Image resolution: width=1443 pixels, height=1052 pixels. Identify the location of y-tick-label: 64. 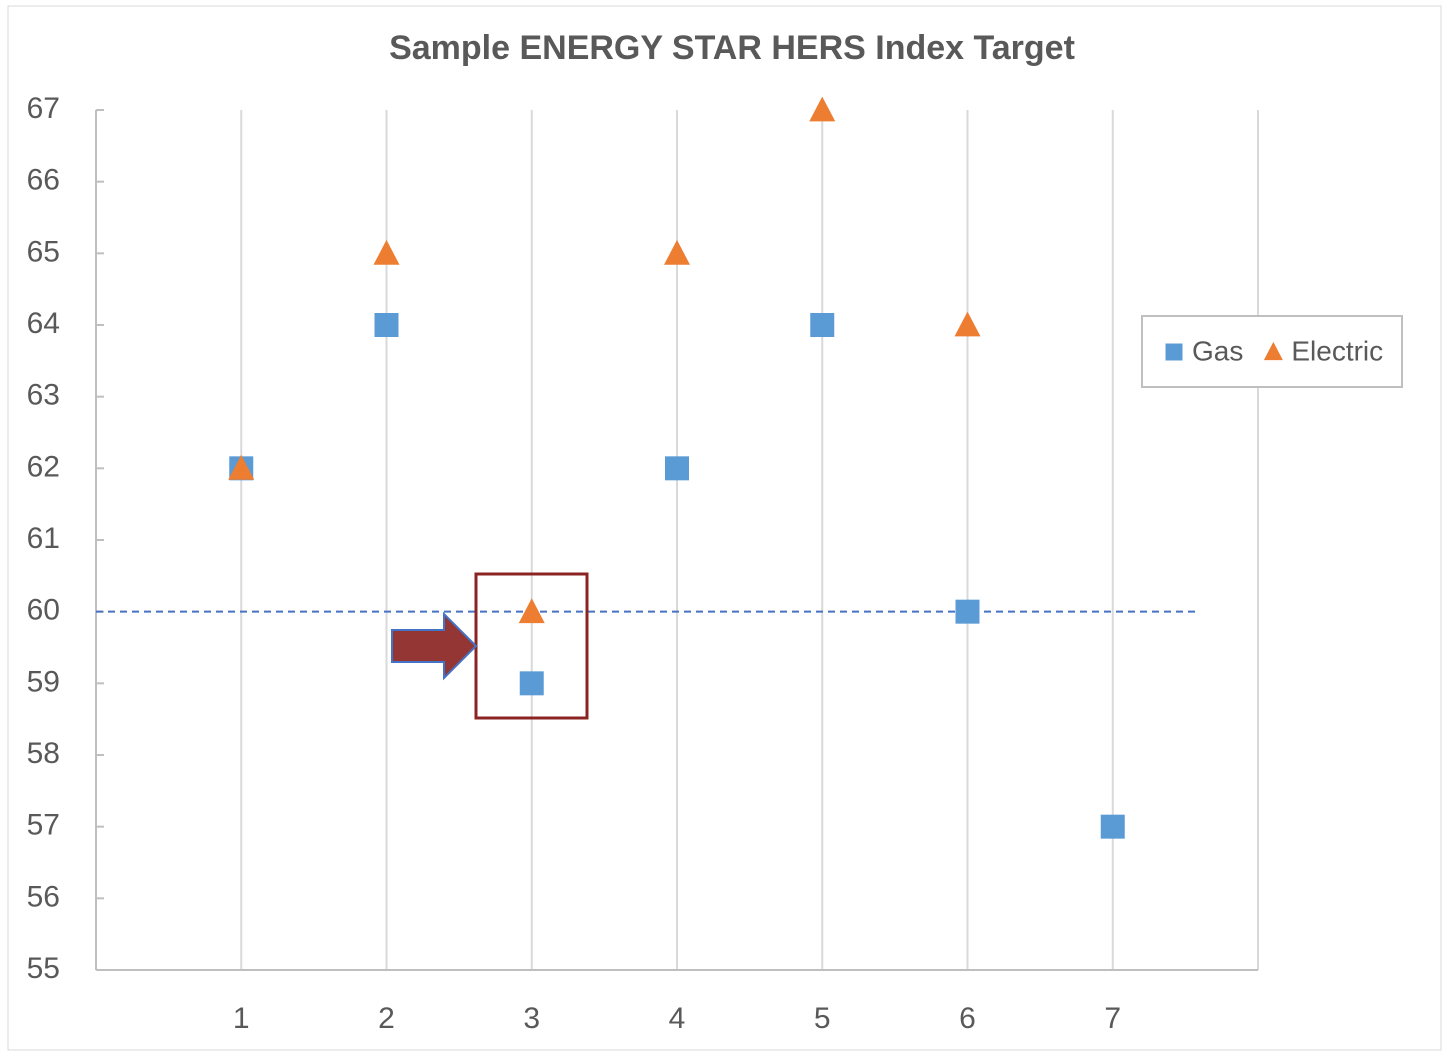
(43, 323).